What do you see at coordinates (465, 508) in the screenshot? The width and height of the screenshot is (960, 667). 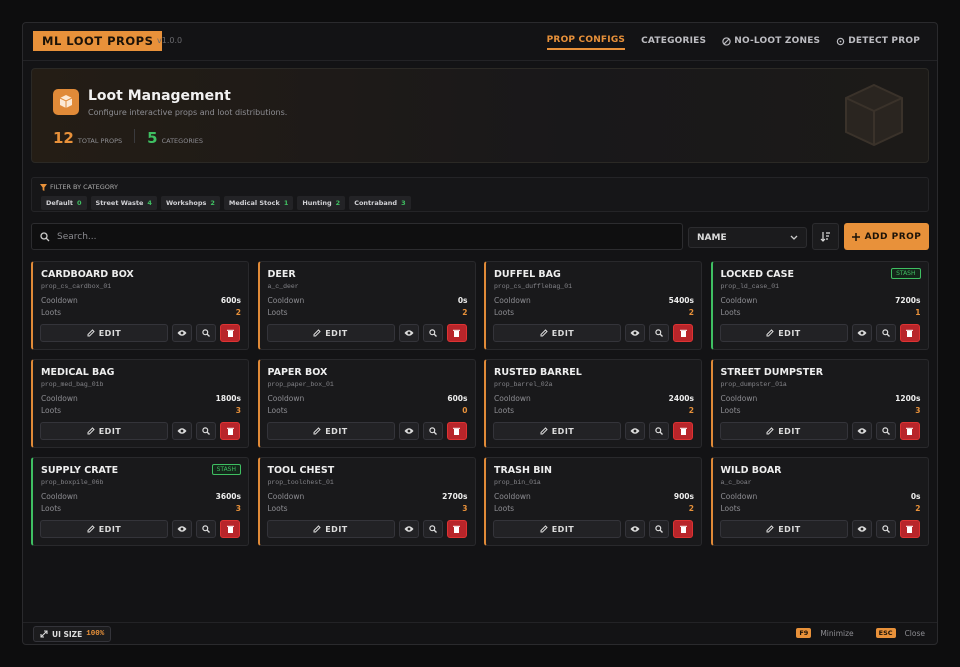 I see `loots-value: 3` at bounding box center [465, 508].